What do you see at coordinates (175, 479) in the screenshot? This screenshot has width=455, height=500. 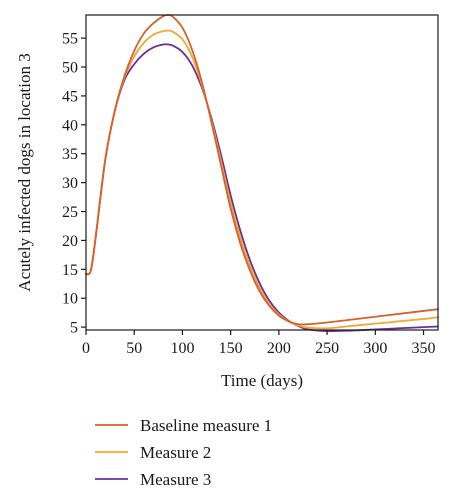 I see `legend-label: Measure 3` at bounding box center [175, 479].